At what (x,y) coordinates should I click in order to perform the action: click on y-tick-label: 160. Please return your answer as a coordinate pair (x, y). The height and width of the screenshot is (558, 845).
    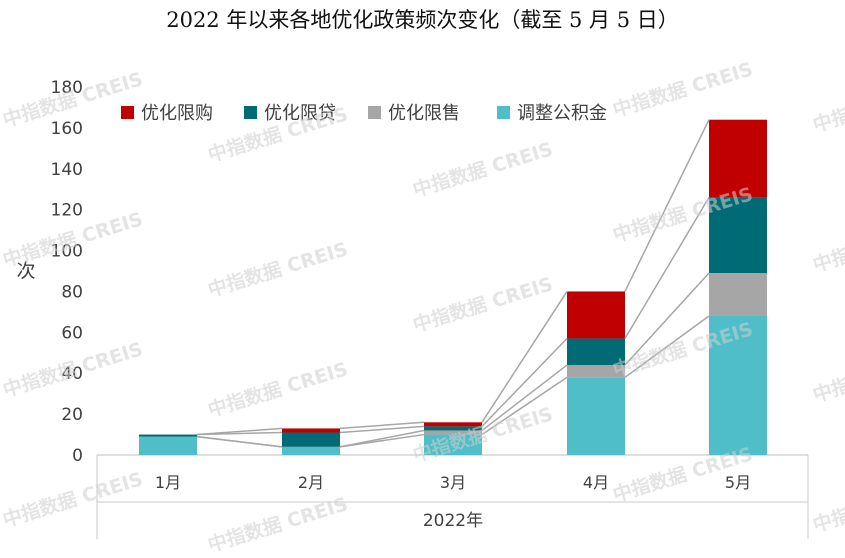
    Looking at the image, I should click on (67, 129).